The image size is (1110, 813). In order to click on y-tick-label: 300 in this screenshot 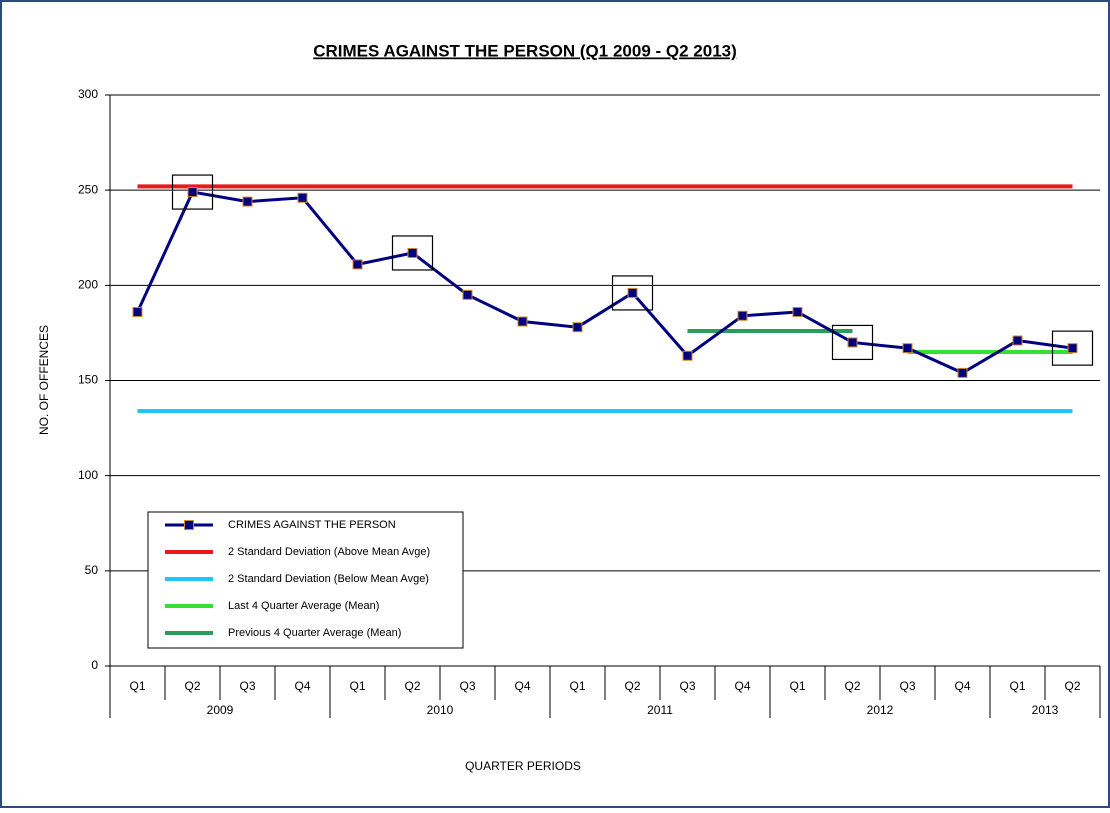, I will do `click(88, 94)`.